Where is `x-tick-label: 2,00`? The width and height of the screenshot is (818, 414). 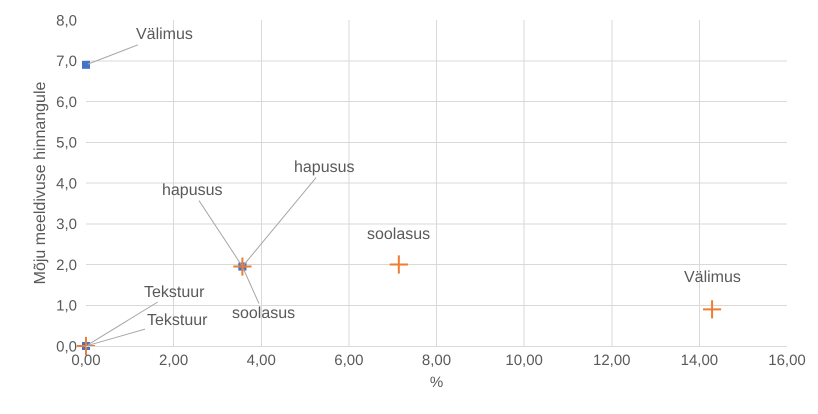
x-tick-label: 2,00 is located at coordinates (173, 360).